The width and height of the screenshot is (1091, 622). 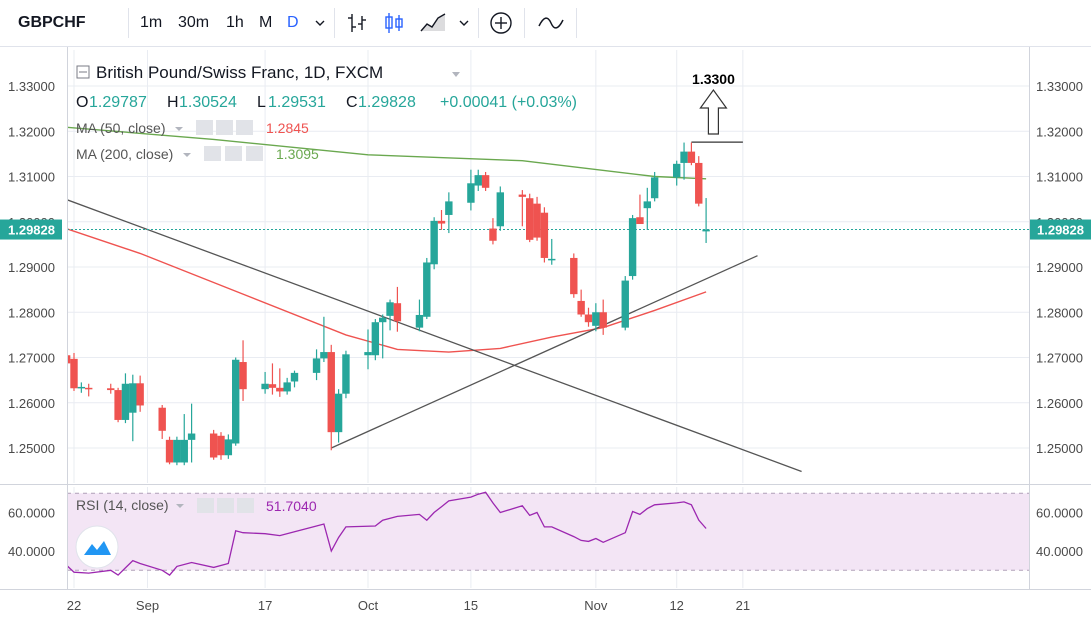 I want to click on price-tick-label-left: 1.29000, so click(x=31, y=267).